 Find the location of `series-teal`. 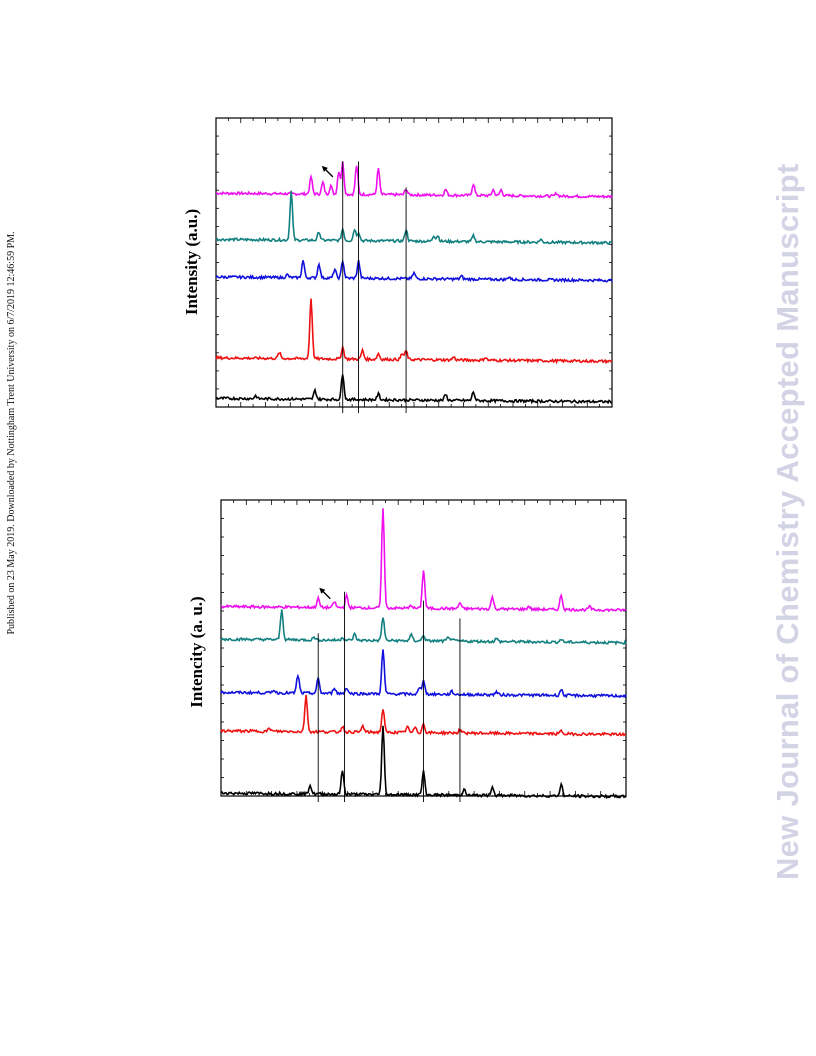

series-teal is located at coordinates (414, 218).